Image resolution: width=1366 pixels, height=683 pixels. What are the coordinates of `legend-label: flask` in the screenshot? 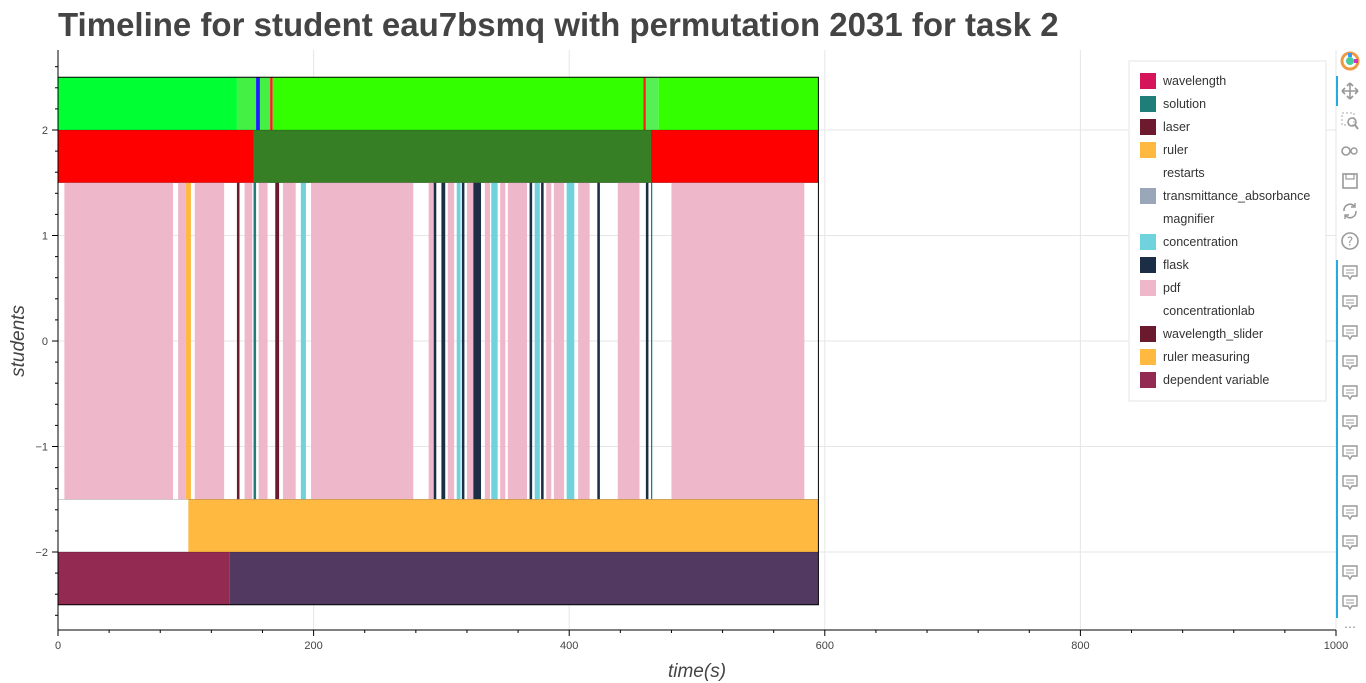 It's located at (1176, 265).